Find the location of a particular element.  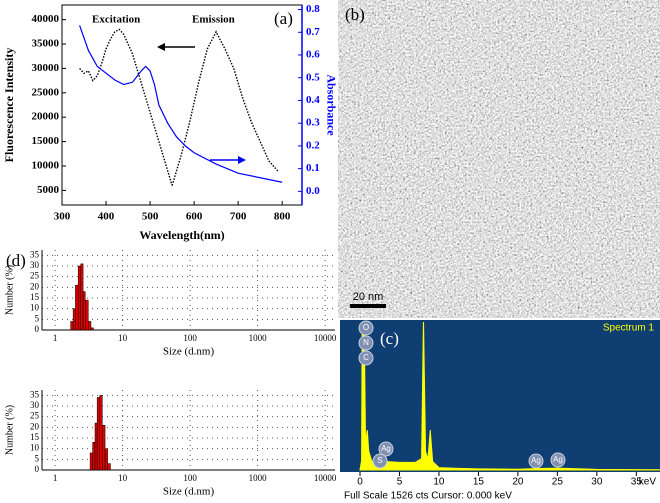

y-tick-label: 15 is located at coordinates (35, 297).